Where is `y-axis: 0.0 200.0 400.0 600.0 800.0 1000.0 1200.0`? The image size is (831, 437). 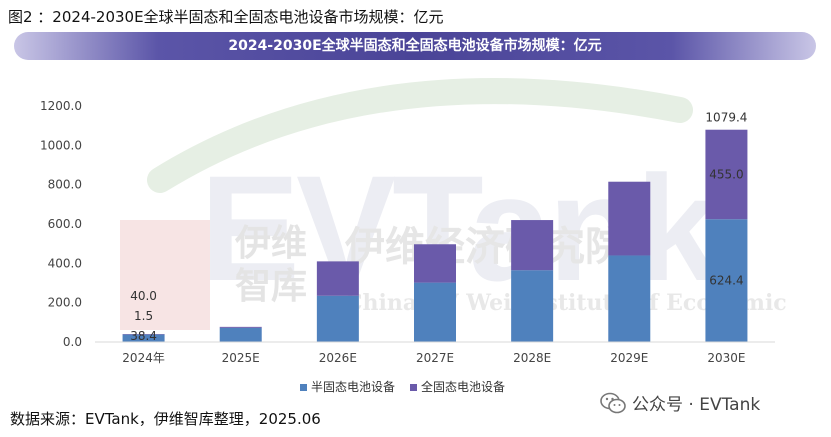
y-axis: 0.0 200.0 400.0 600.0 800.0 1000.0 1200.0 is located at coordinates (61, 224).